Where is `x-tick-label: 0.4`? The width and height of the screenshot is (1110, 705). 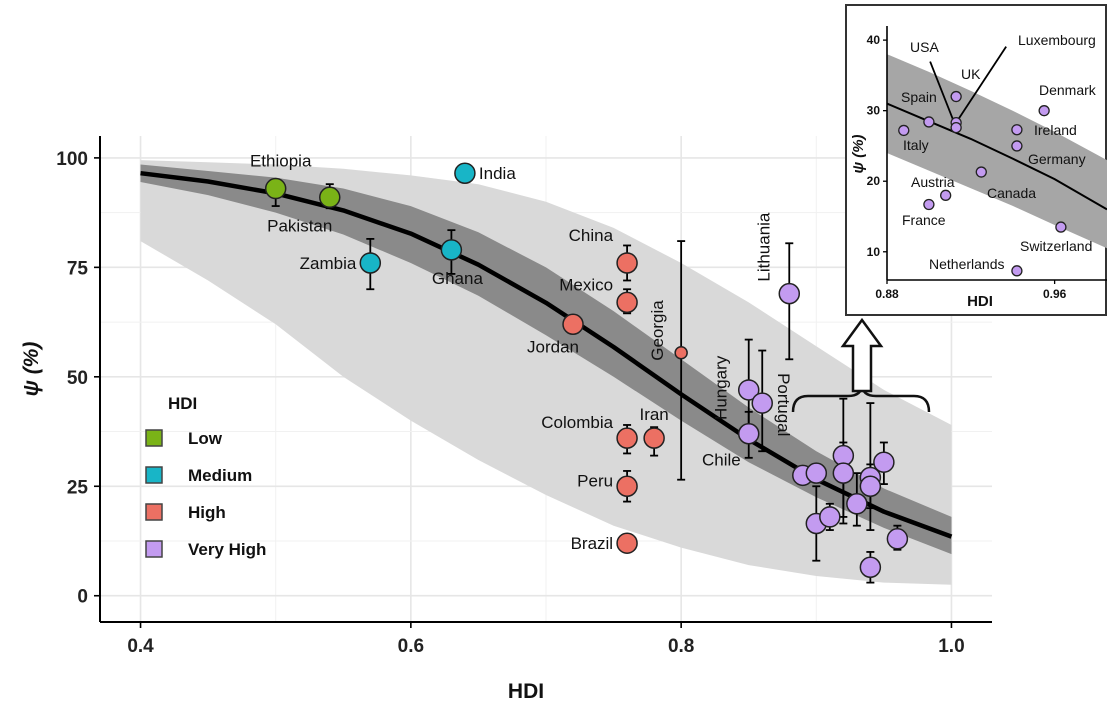 x-tick-label: 0.4 is located at coordinates (140, 646).